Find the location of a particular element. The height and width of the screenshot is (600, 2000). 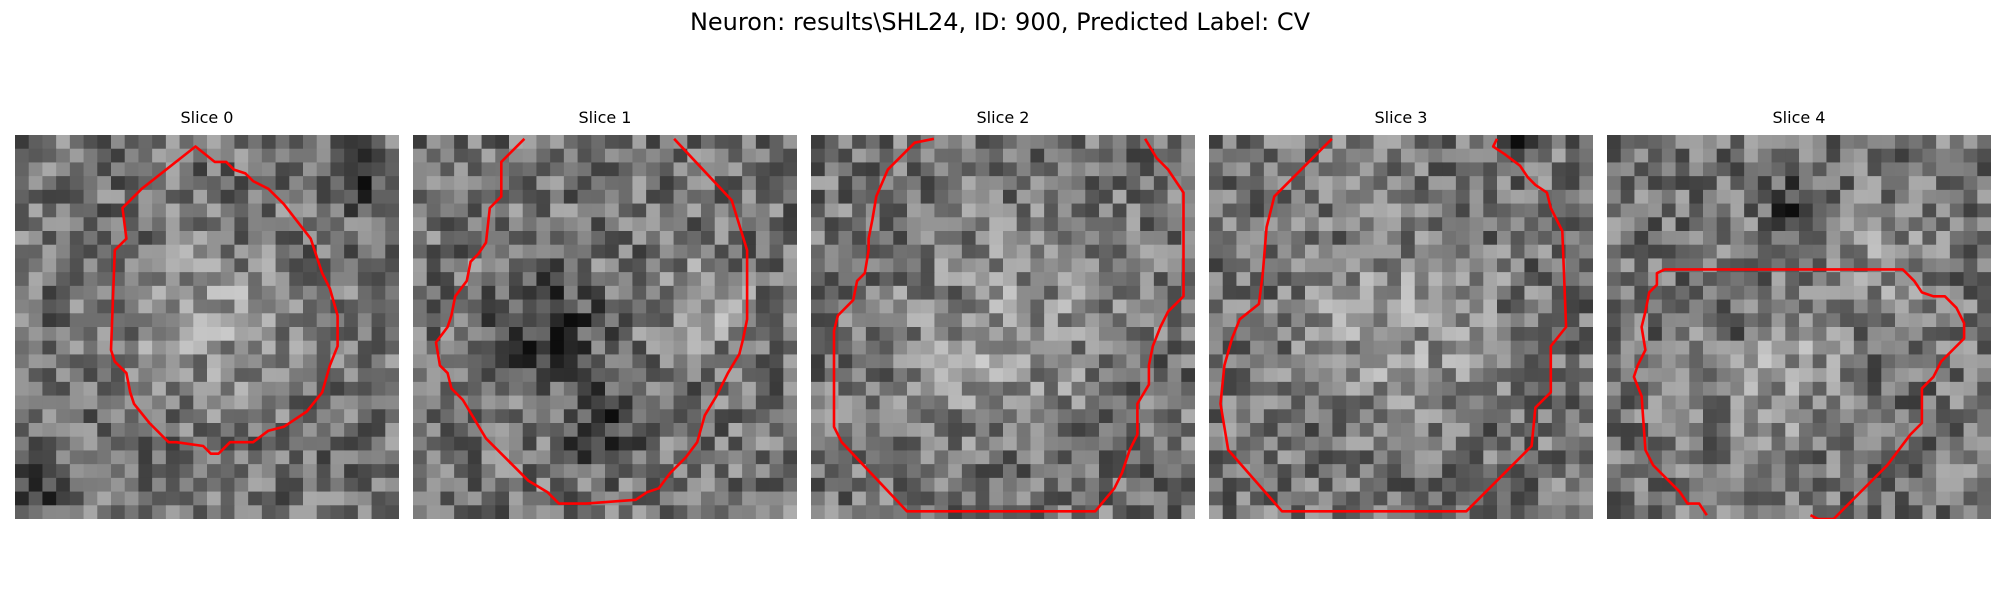

slice-title: Slice 1 is located at coordinates (605, 117).